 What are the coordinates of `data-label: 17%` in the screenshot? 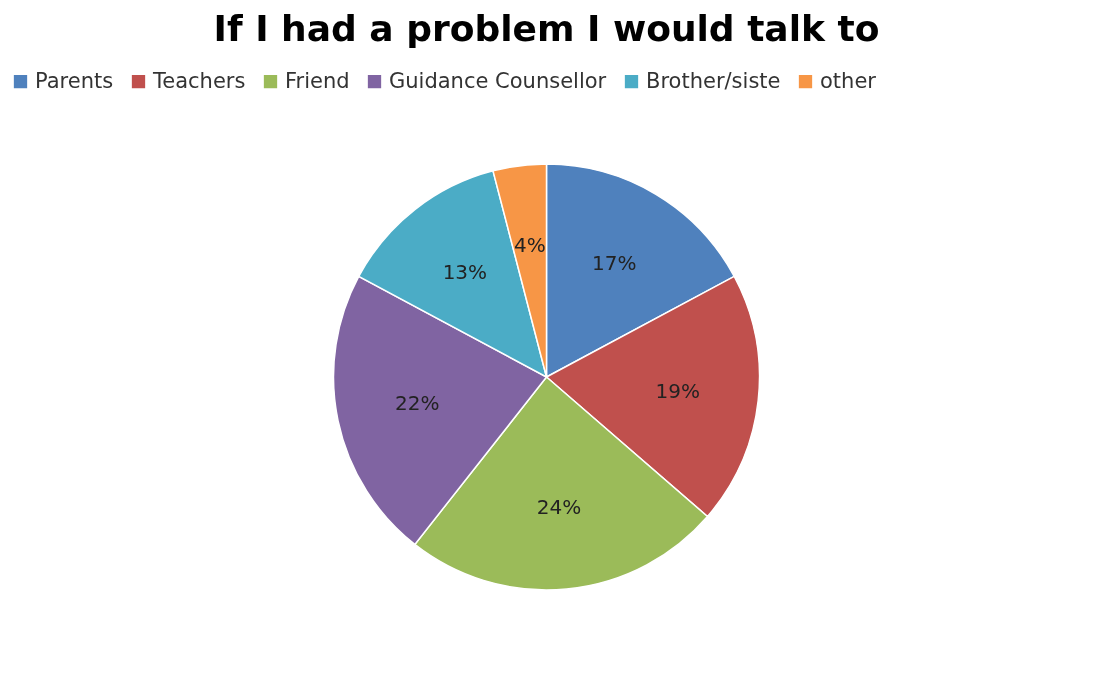 It's located at (614, 262).